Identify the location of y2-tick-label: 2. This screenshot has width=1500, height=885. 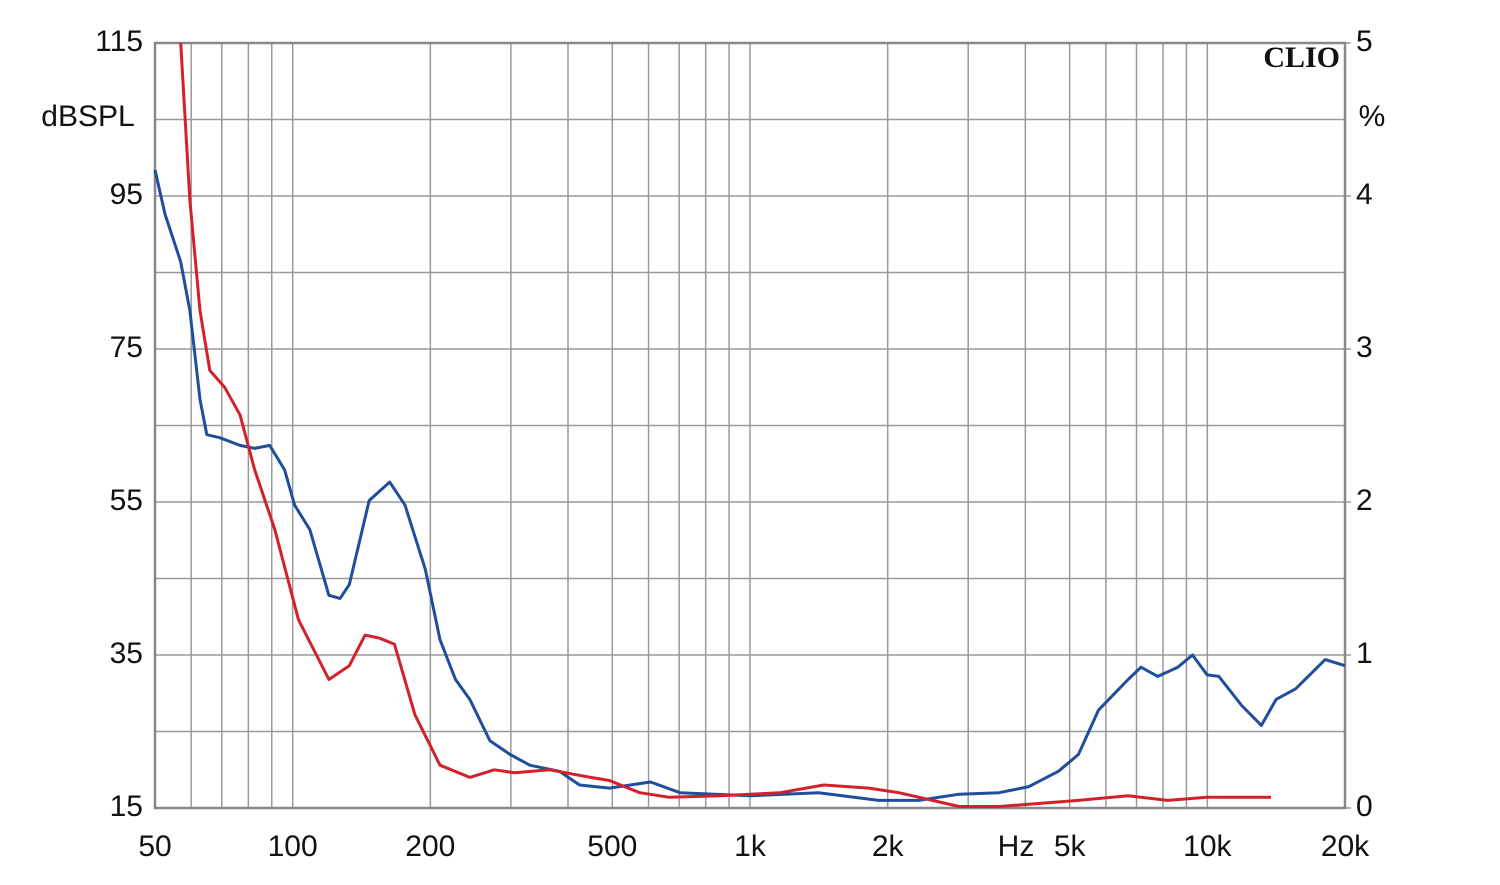
(1364, 500).